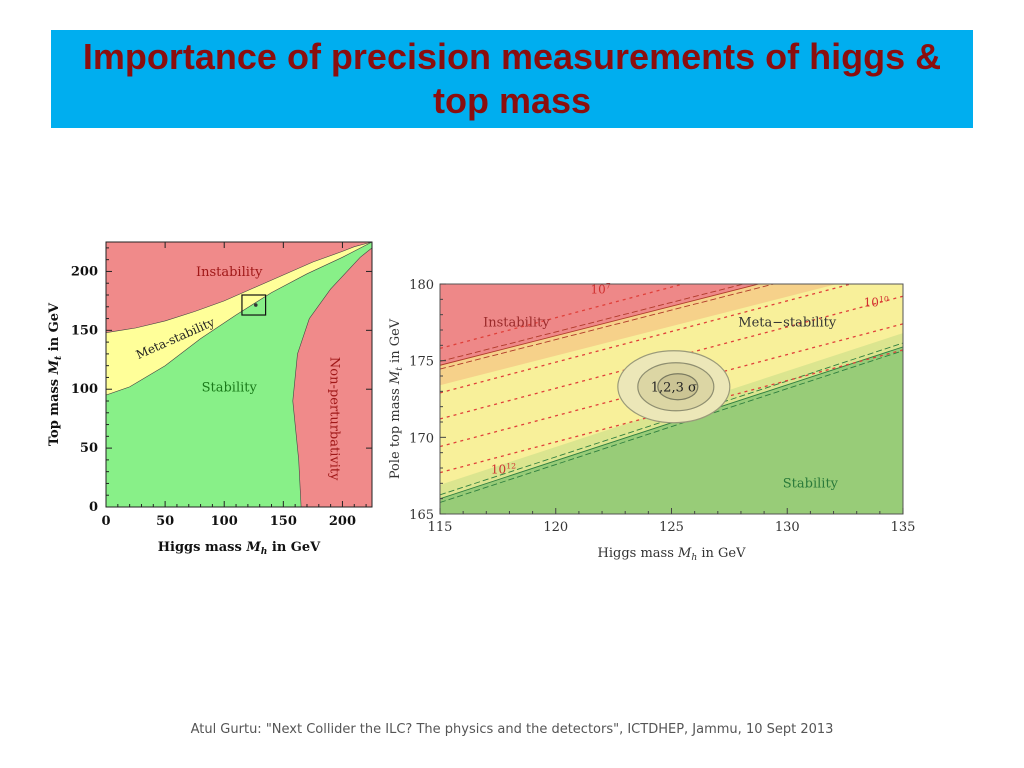 This screenshot has height=768, width=1024. I want to click on measurement-marker, so click(255, 305).